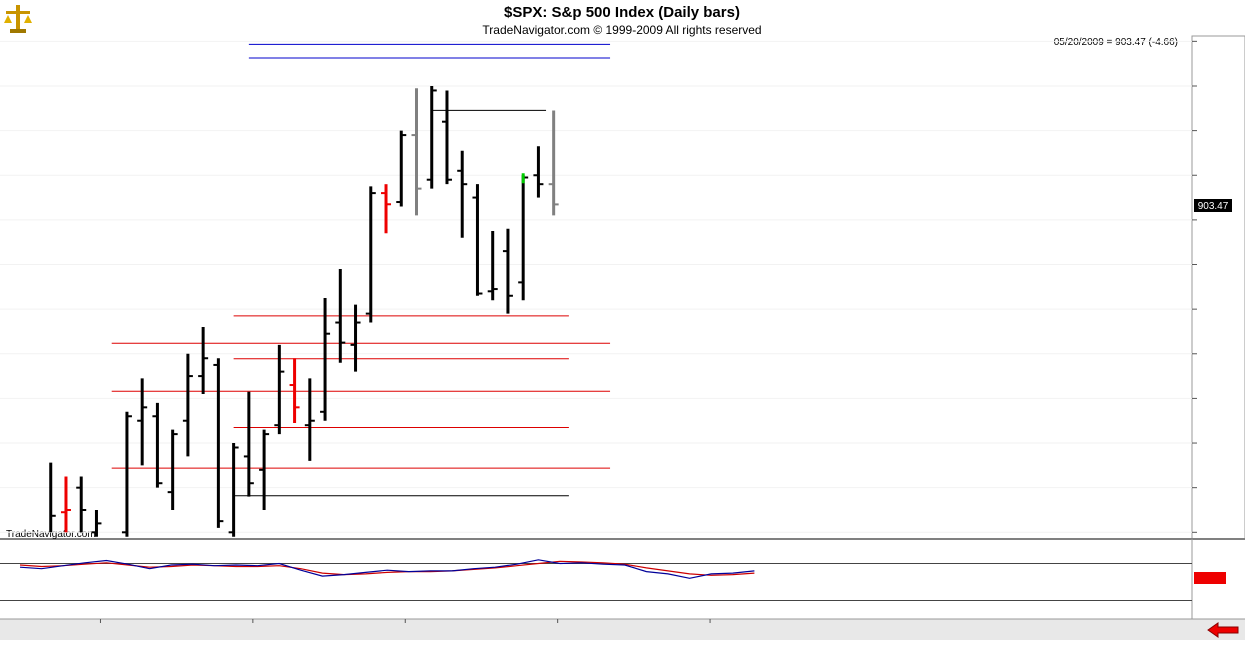 This screenshot has width=1245, height=645. Describe the element at coordinates (1194, 286) in the screenshot. I see `price-axis` at that location.